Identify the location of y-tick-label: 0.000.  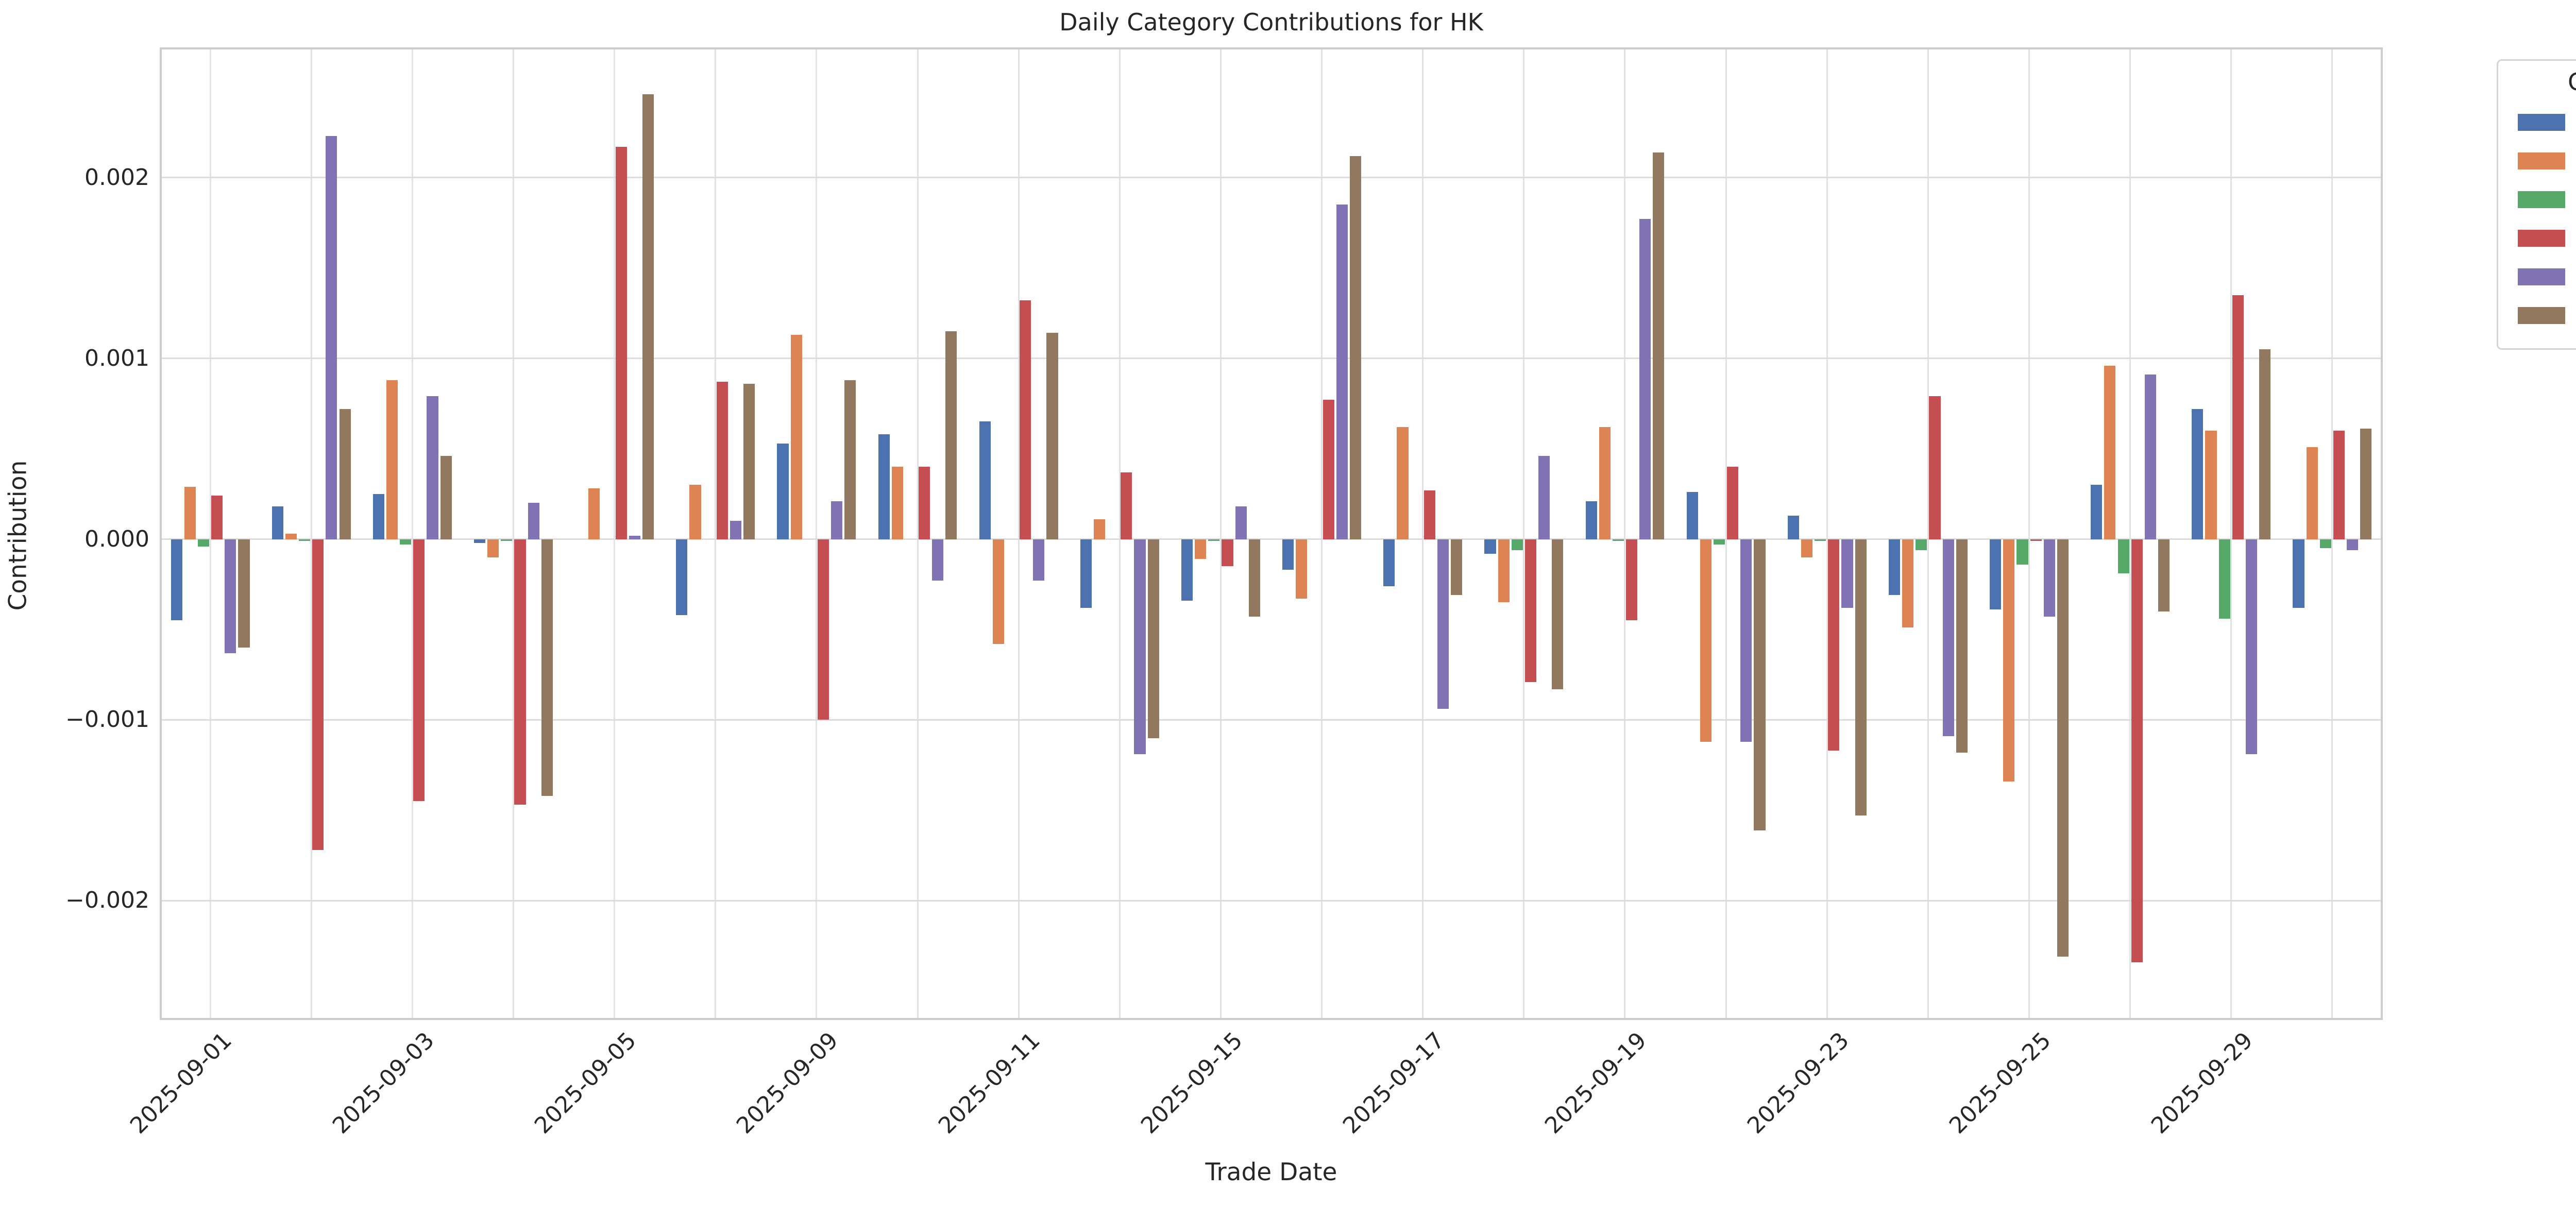
(116, 538).